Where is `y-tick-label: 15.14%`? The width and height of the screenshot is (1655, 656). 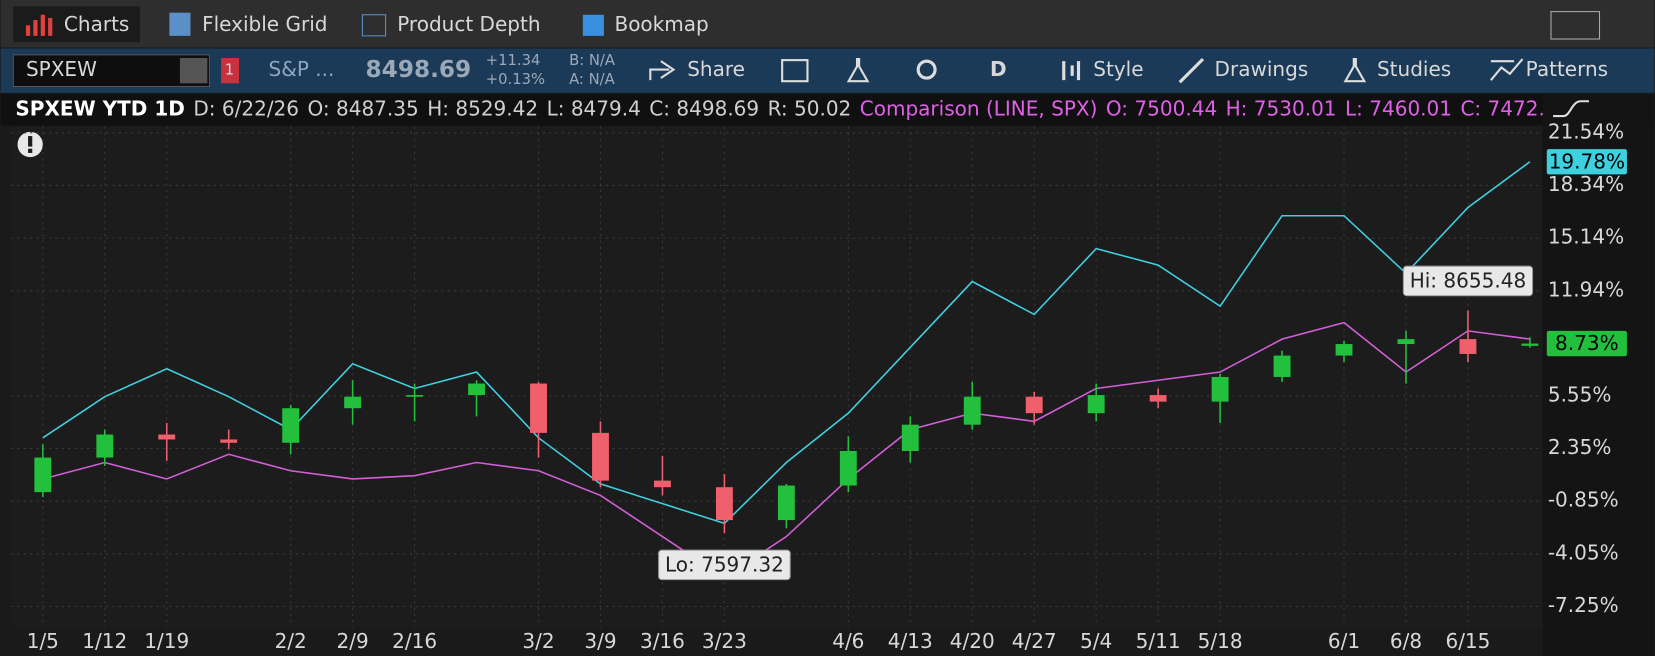
y-tick-label: 15.14% is located at coordinates (1586, 237).